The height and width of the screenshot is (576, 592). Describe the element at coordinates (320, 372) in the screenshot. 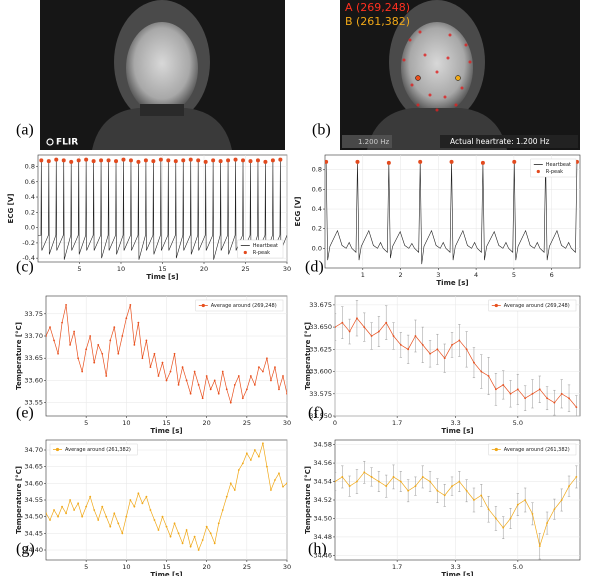

I see `y-tick-label: 33.600` at that location.